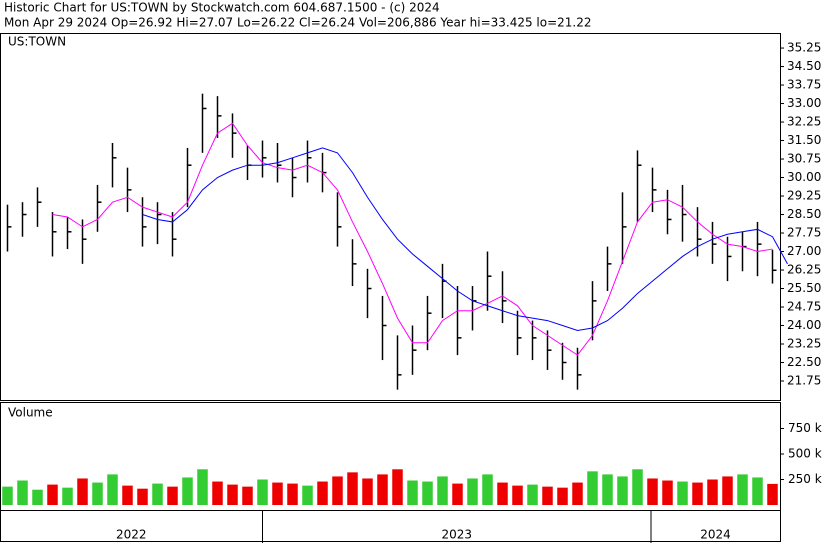 This screenshot has height=543, width=830. I want to click on x-tick-label: 2023, so click(456, 535).